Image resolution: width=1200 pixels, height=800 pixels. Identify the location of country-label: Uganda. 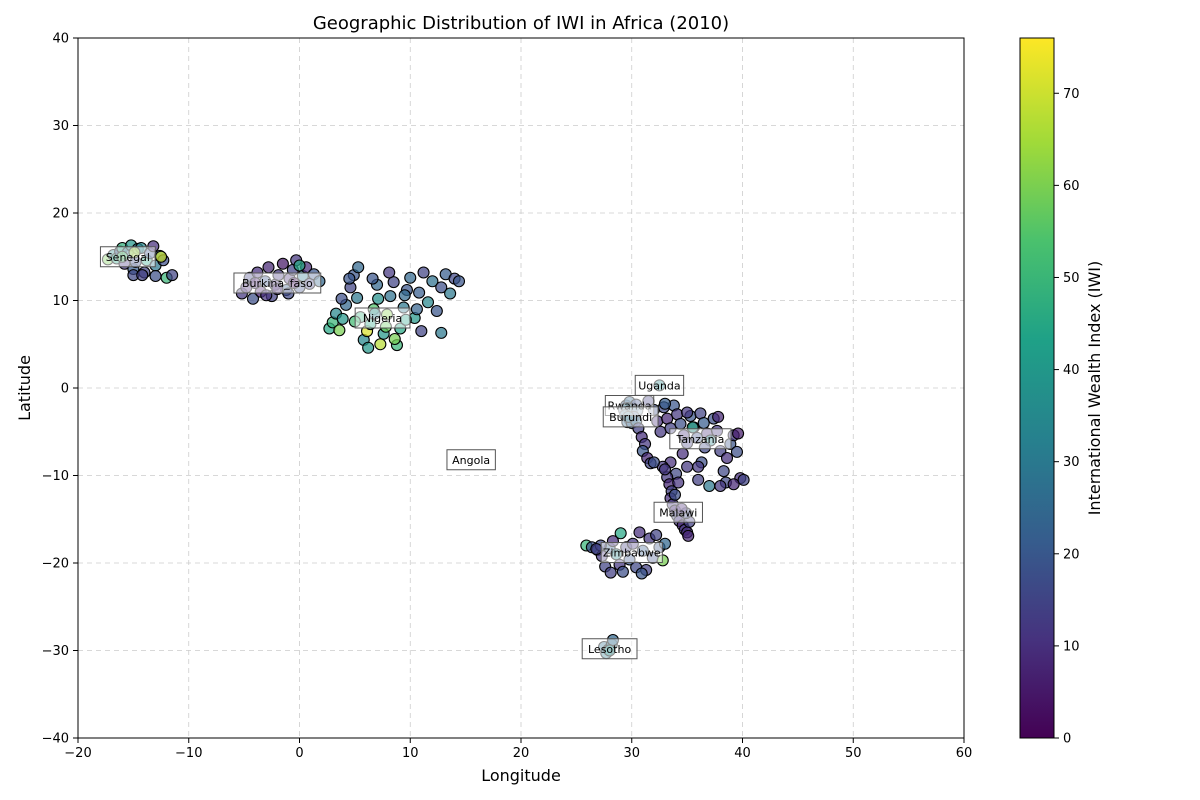
(659, 385).